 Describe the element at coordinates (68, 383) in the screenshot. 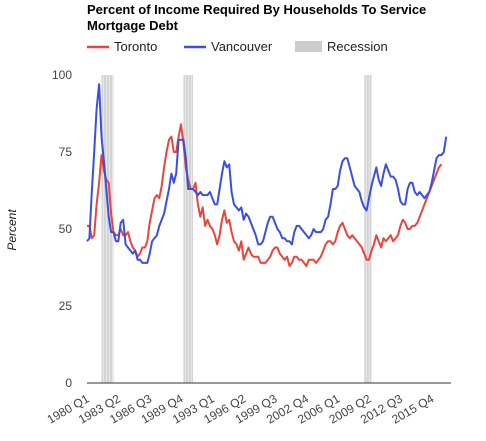

I see `y-tick-label: 0` at that location.